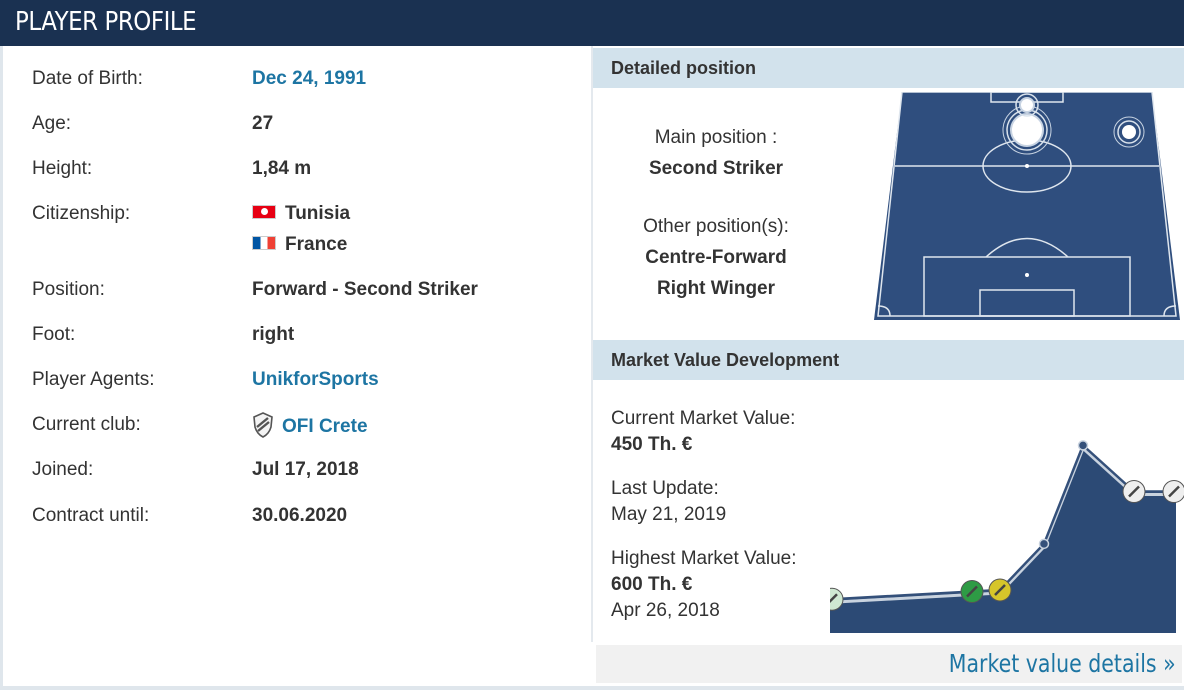 The height and width of the screenshot is (690, 1184). What do you see at coordinates (62, 168) in the screenshot?
I see `height-label: Height:` at bounding box center [62, 168].